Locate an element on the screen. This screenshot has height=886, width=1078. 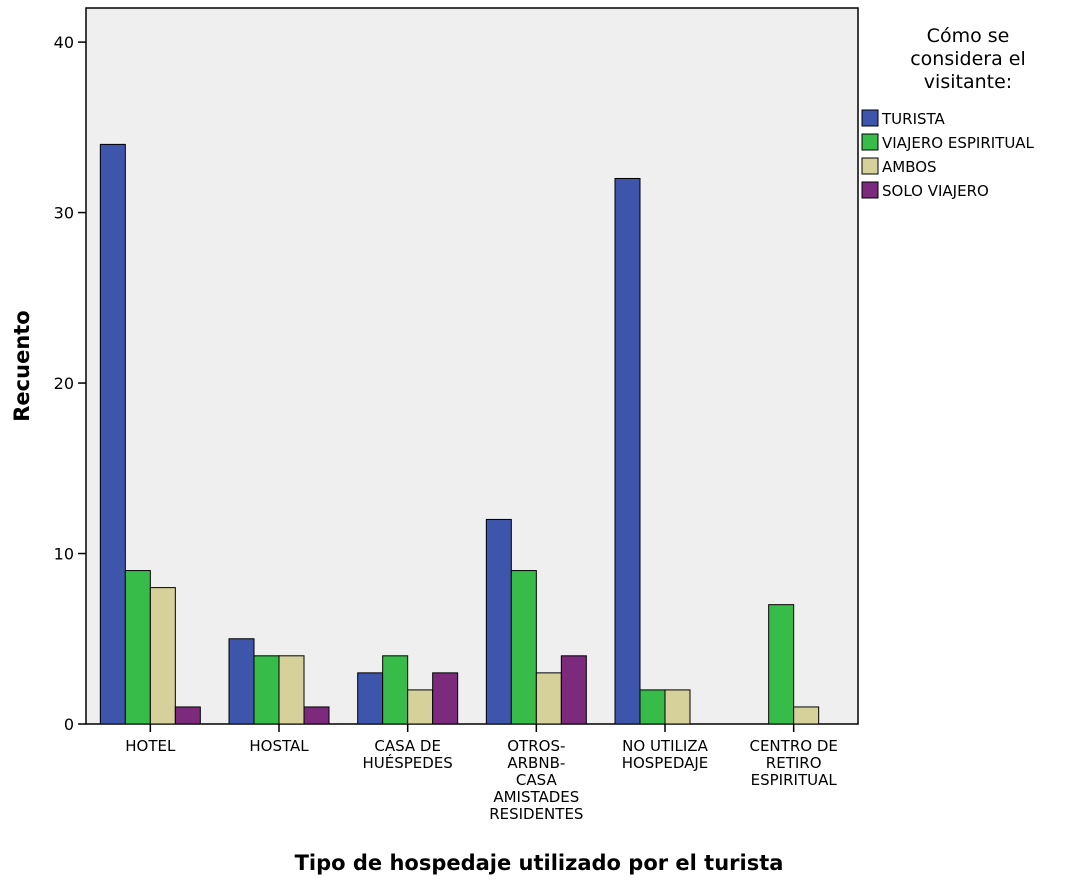
x-tick-label: CENTRO DE RETIRO ESPIRITUAL is located at coordinates (793, 763).